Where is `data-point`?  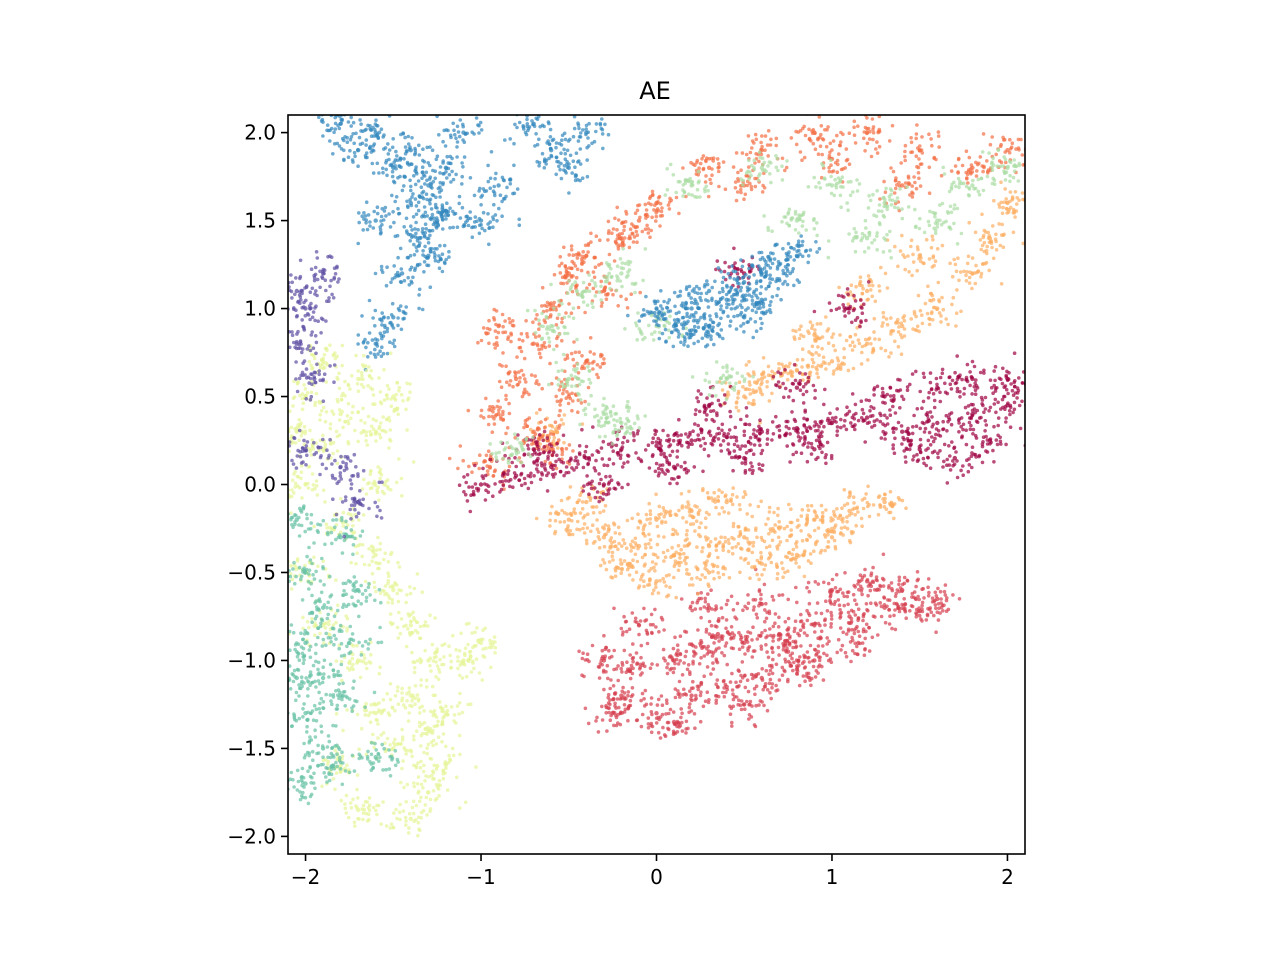 data-point is located at coordinates (621, 563).